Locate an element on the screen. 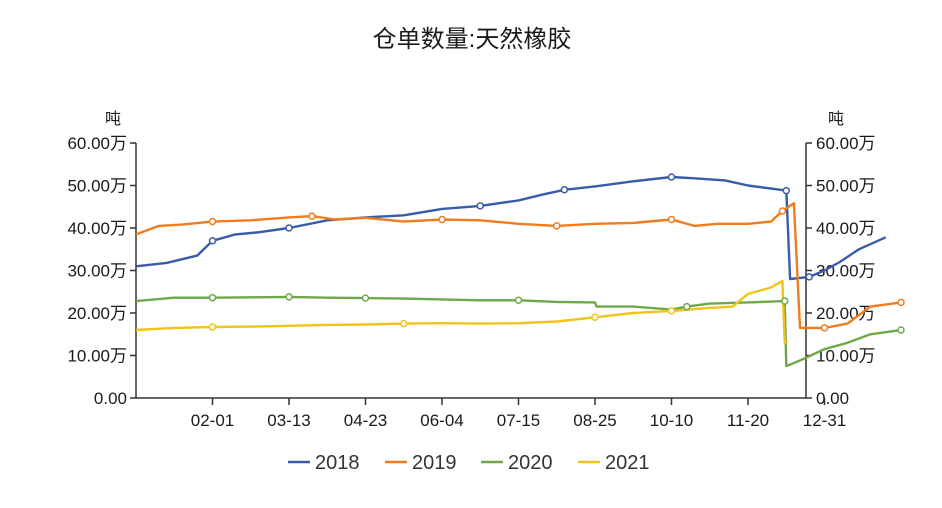 This screenshot has height=508, width=942. left-y-tick-label: 0.00 is located at coordinates (110, 398).